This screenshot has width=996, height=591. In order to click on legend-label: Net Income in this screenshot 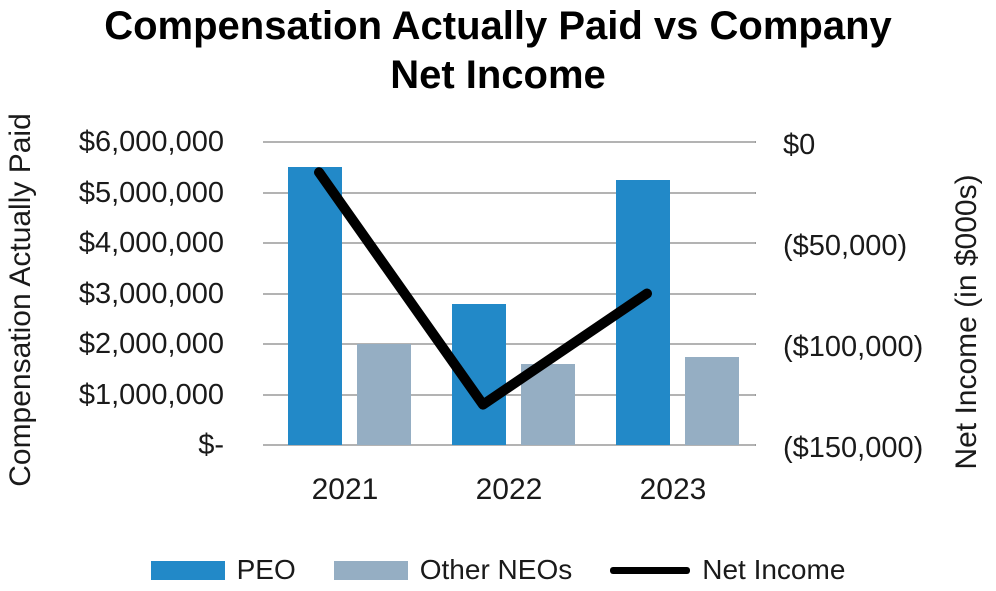, I will do `click(774, 569)`.